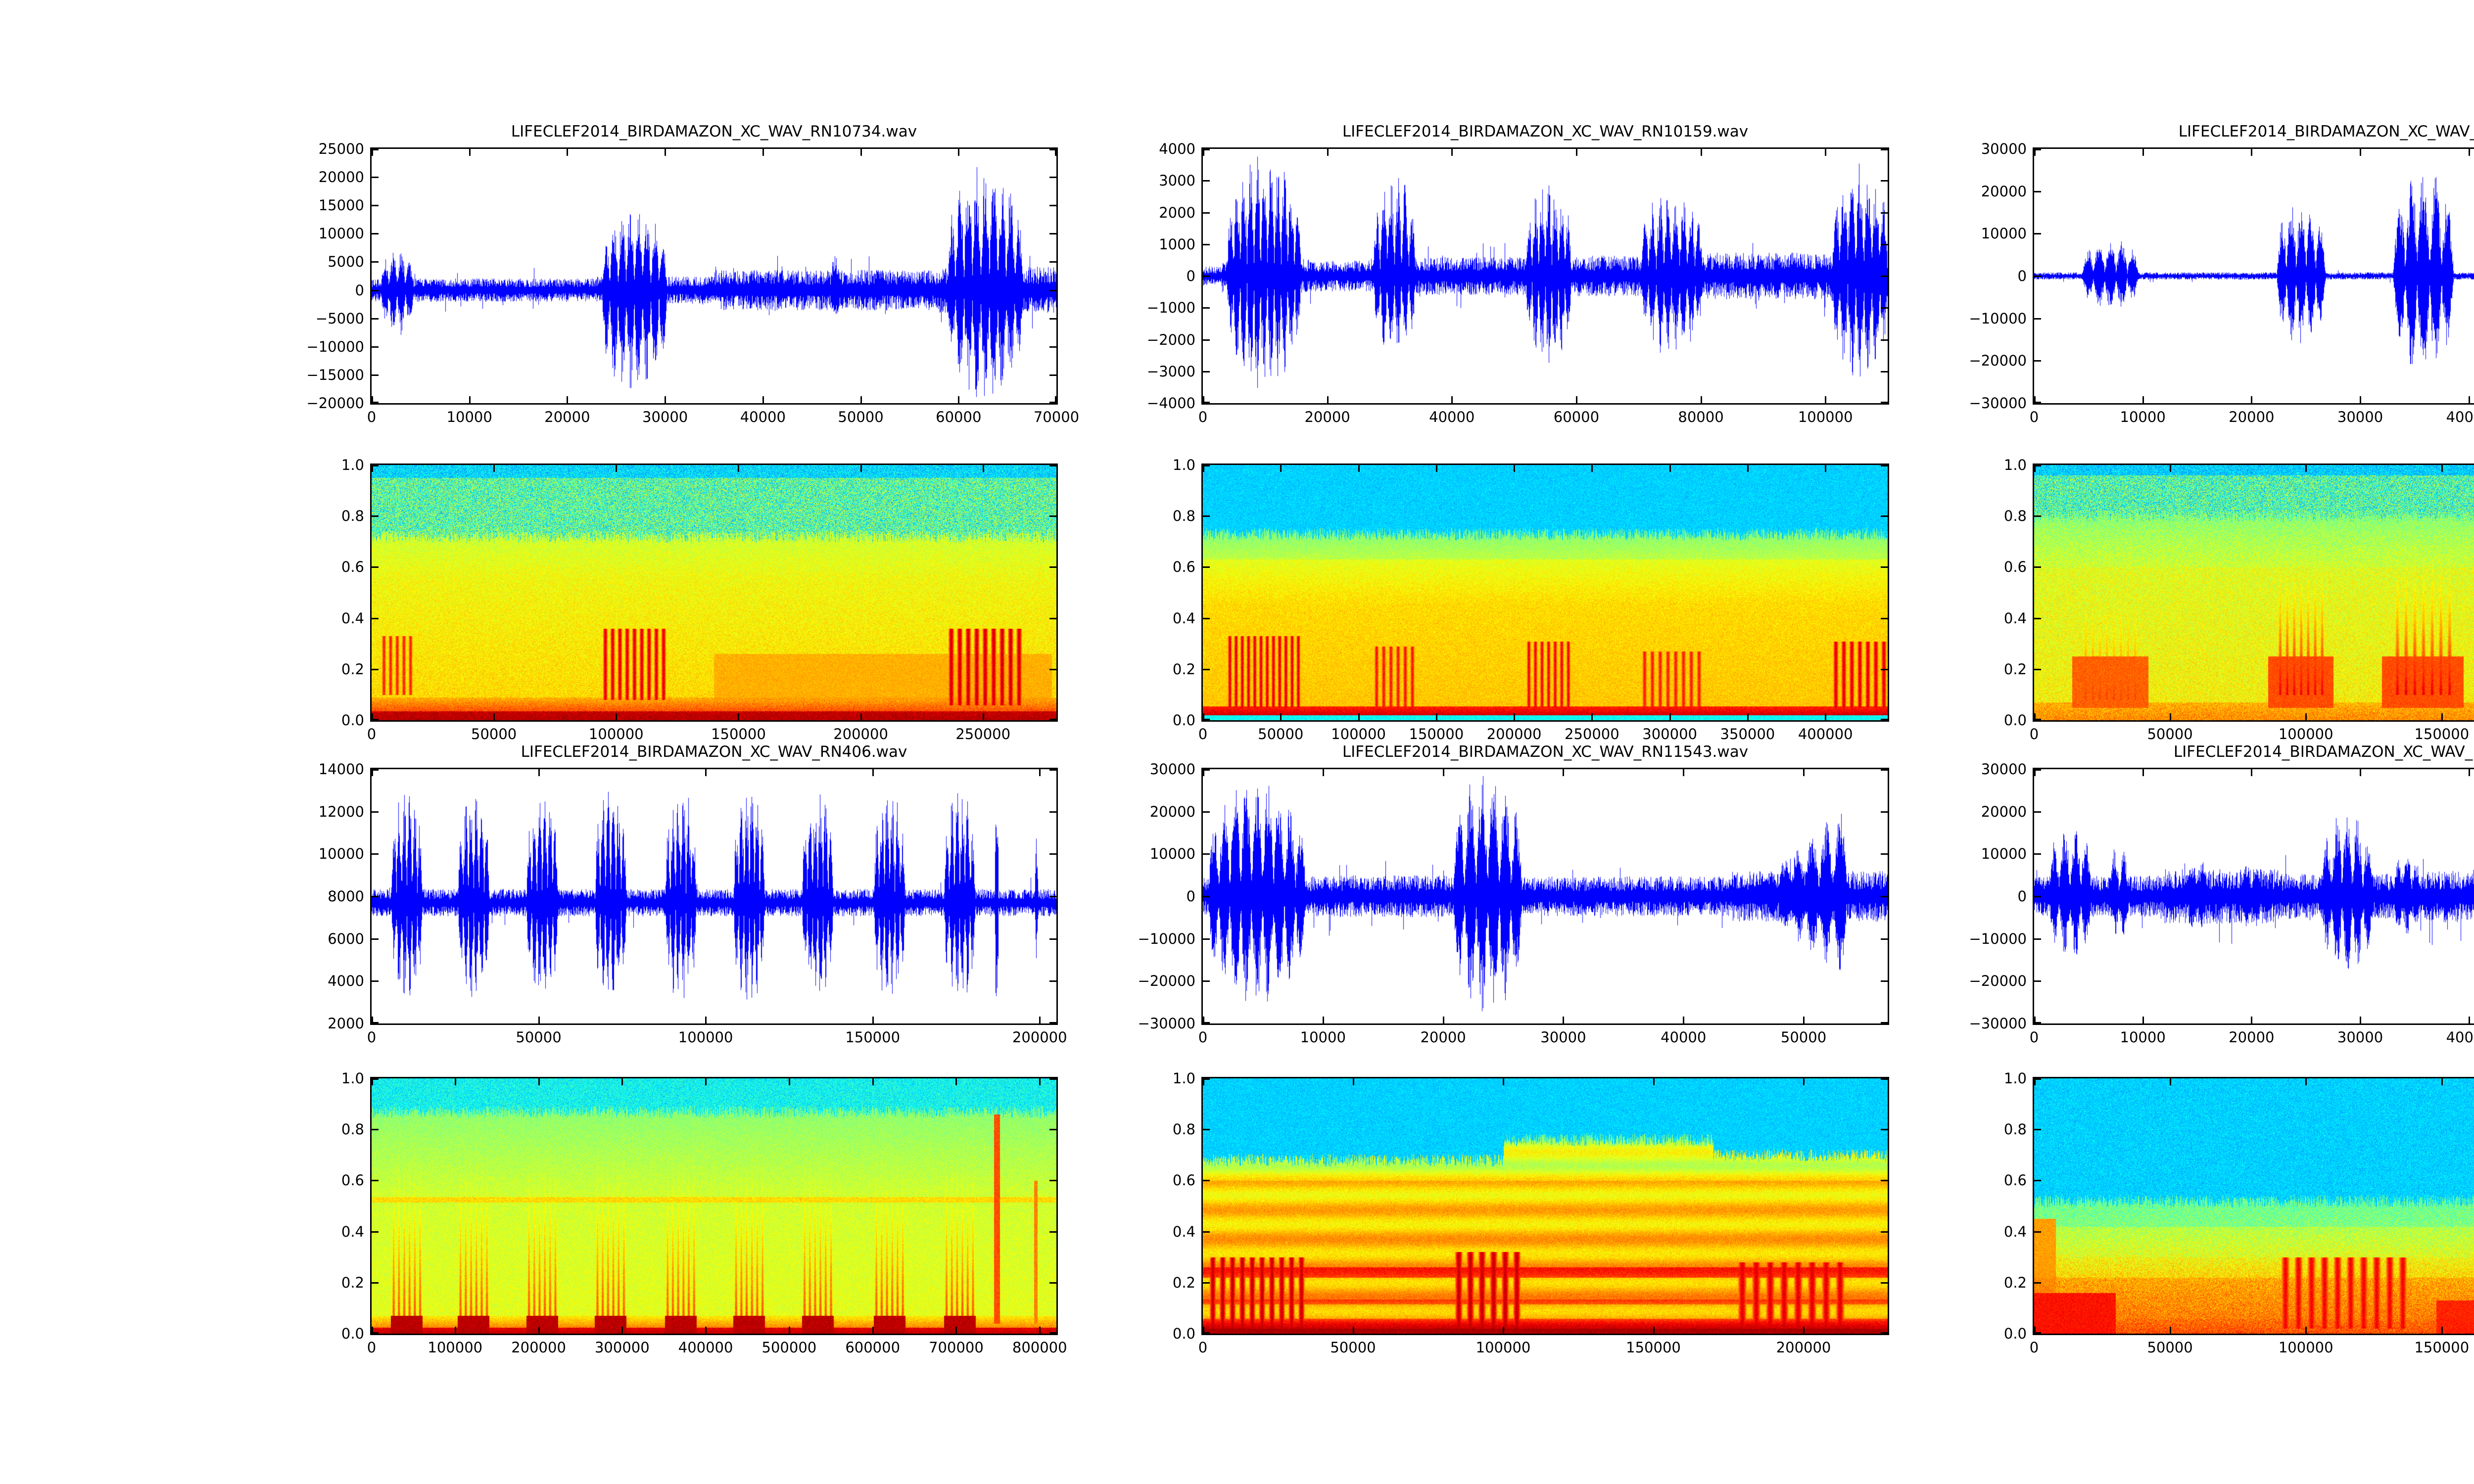 This screenshot has width=2474, height=1484. I want to click on x-tick-label: 20000, so click(567, 417).